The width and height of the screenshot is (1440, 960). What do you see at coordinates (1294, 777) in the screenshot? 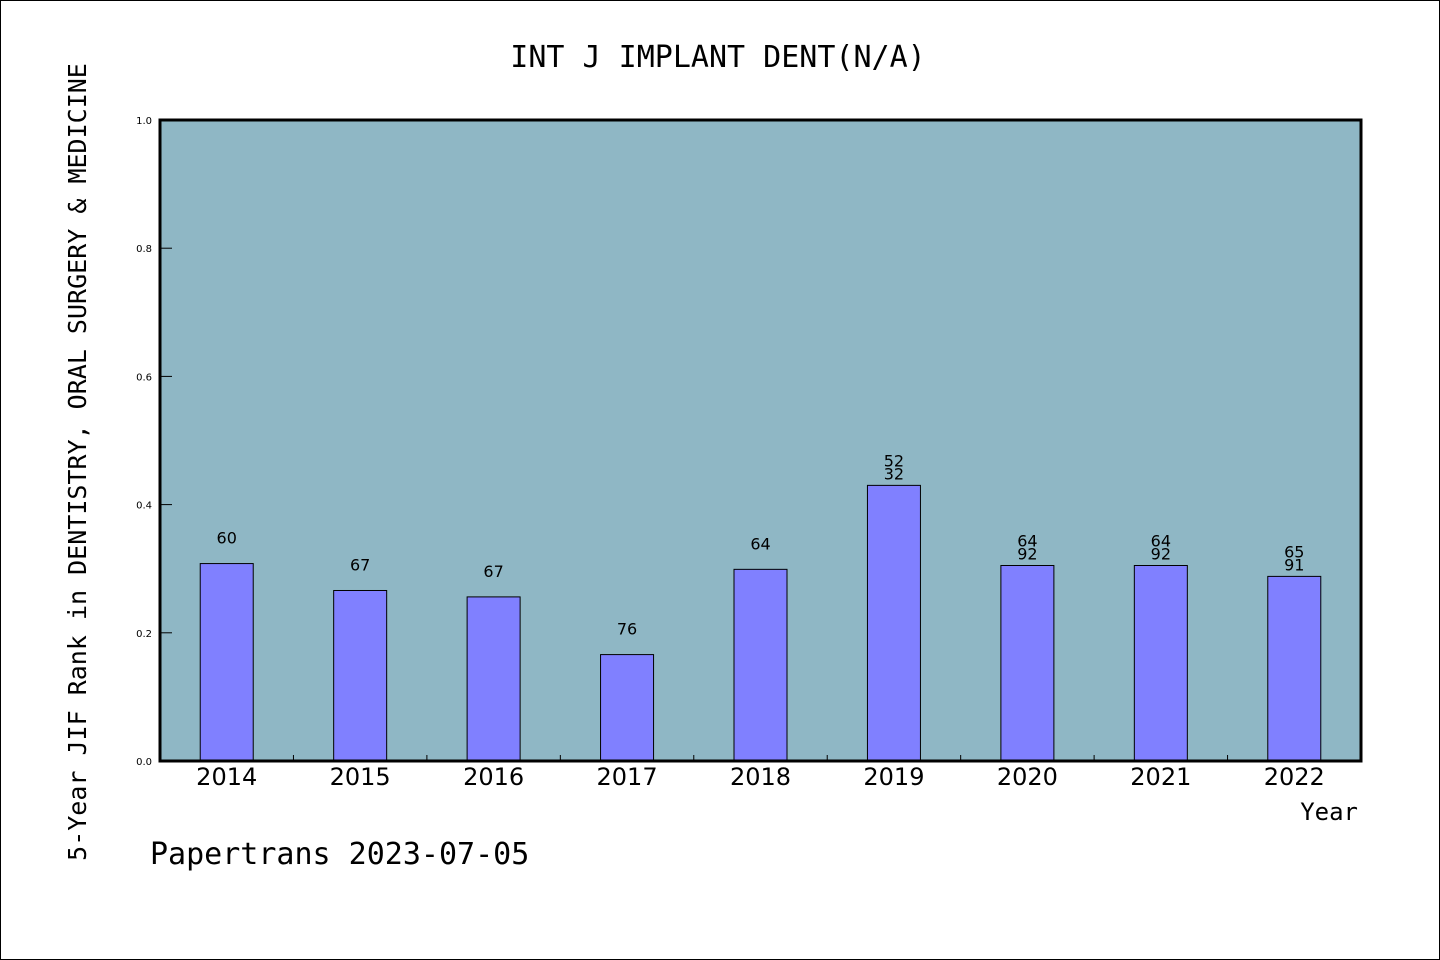
I see `x-tick-label: 2022` at bounding box center [1294, 777].